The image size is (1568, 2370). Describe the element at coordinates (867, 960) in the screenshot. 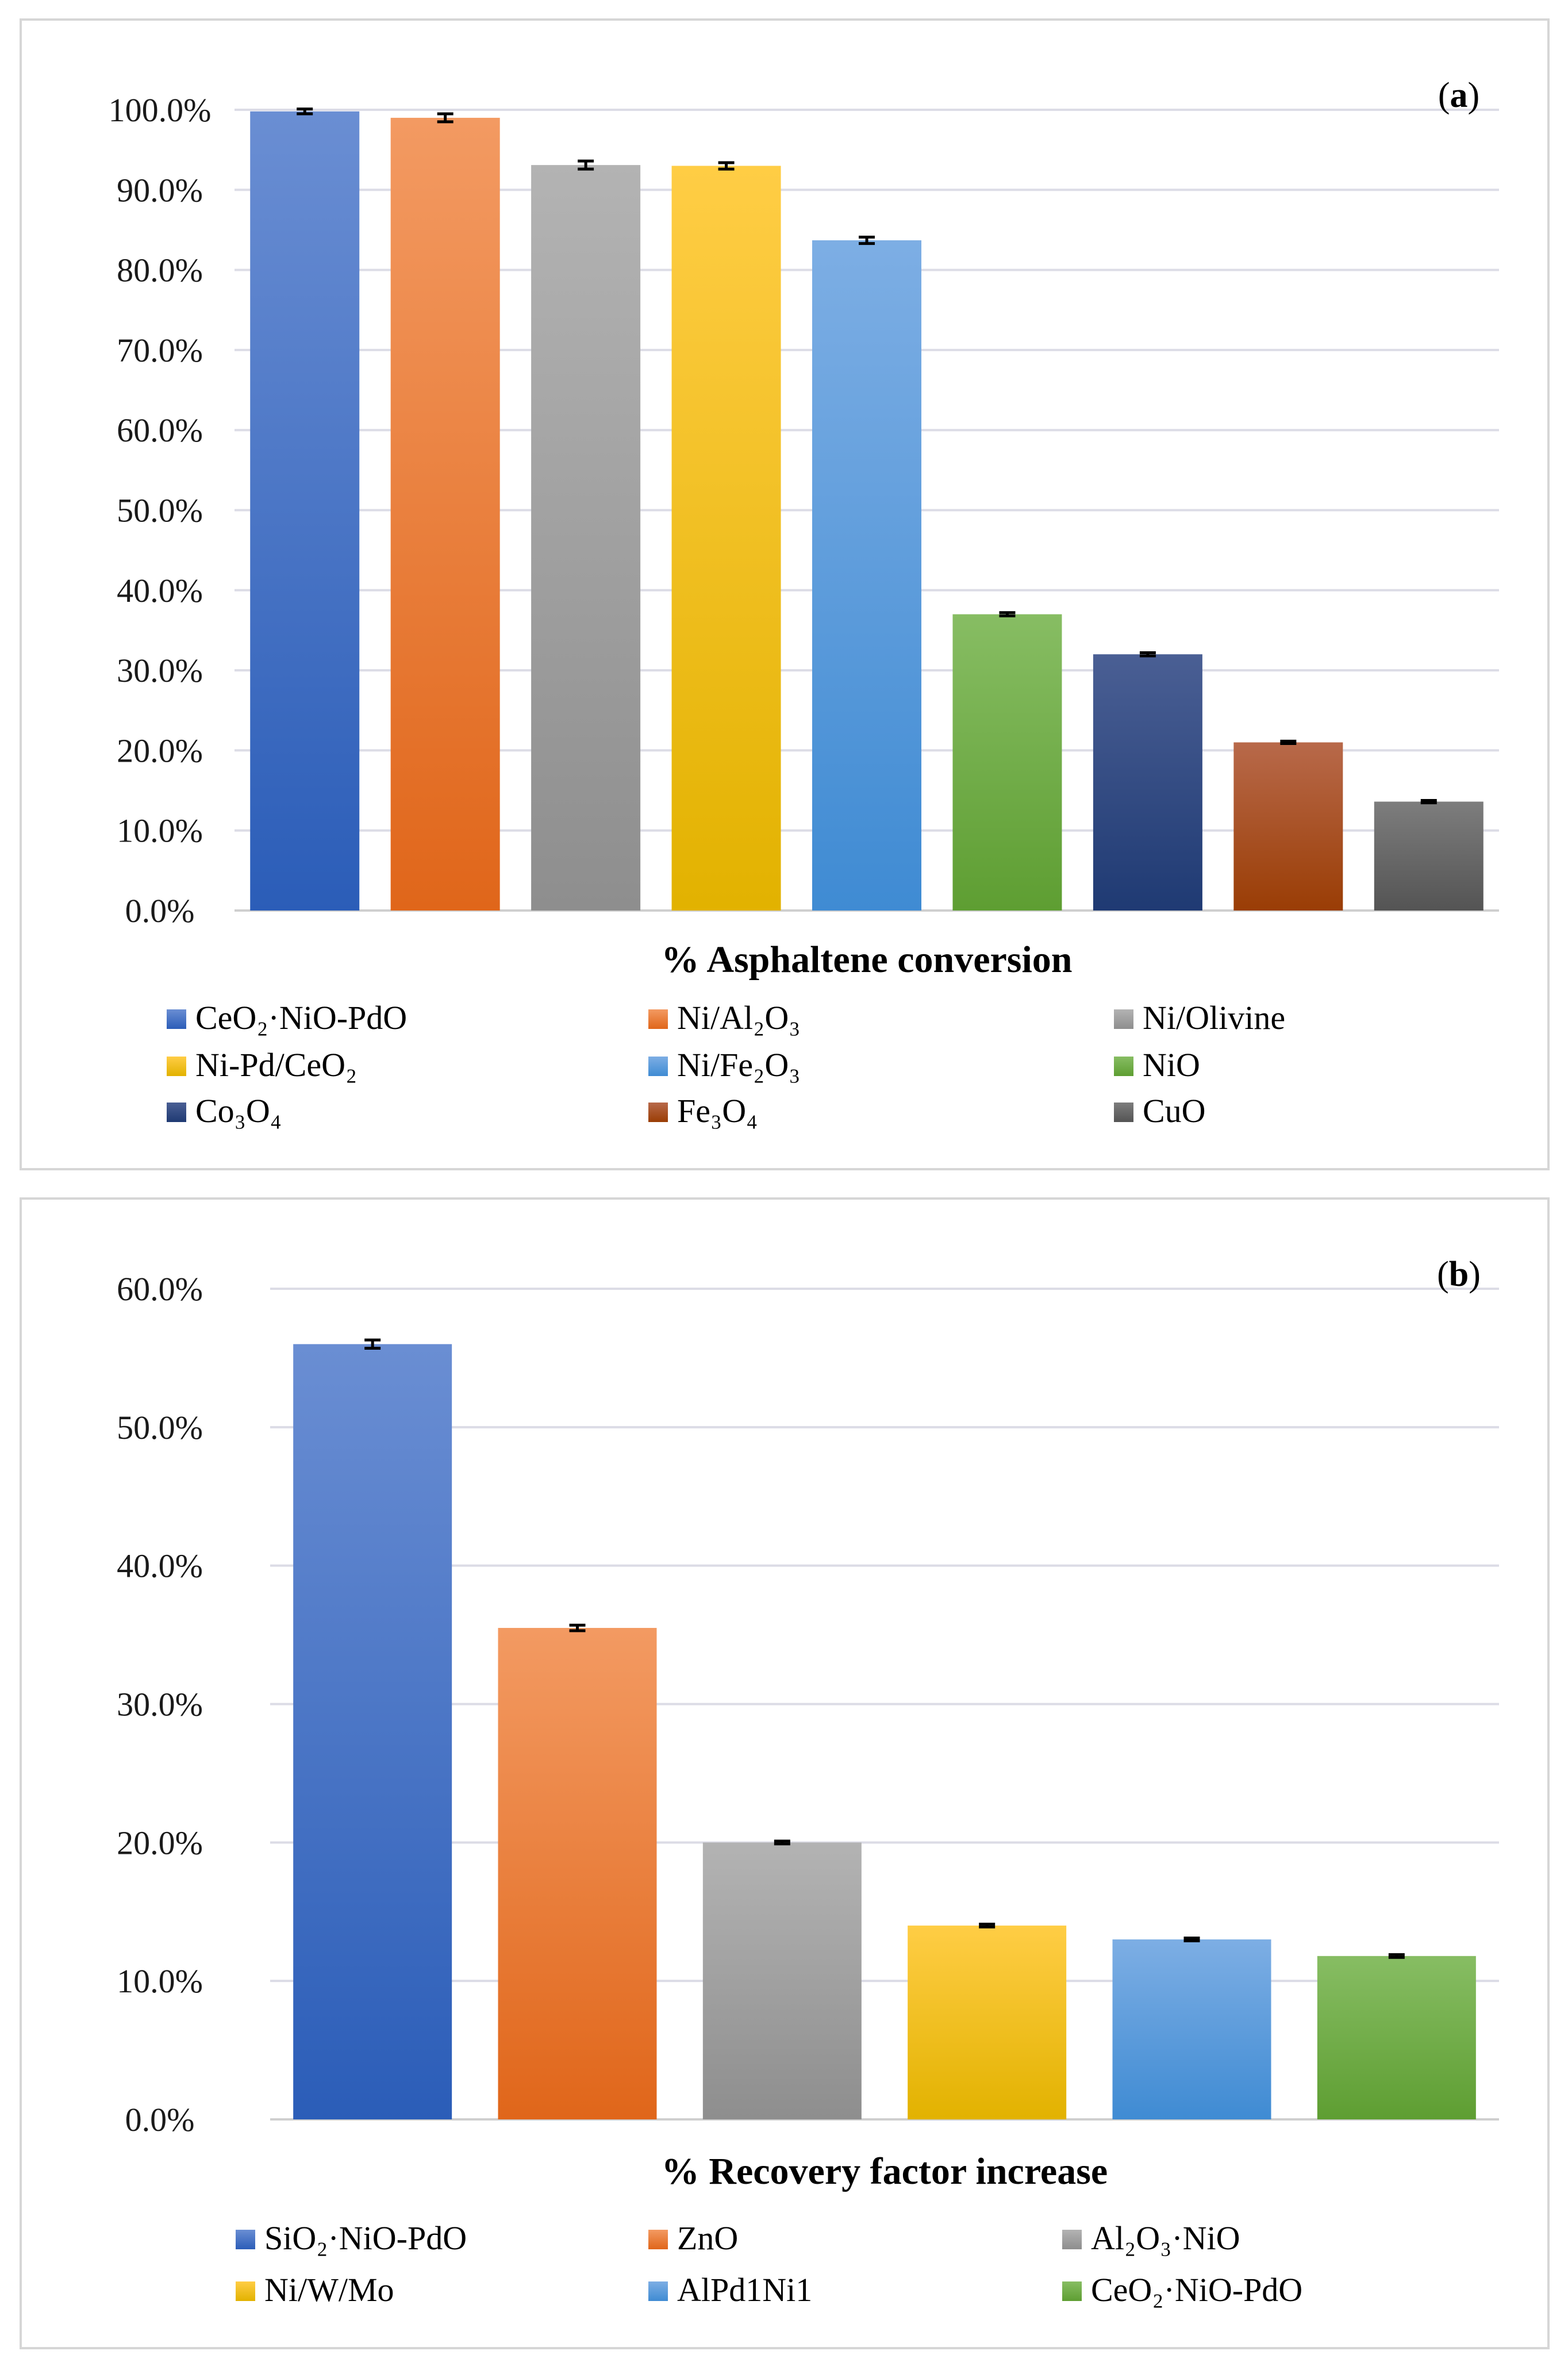

I see `x-axis-title: % Asphaltene conversion` at that location.